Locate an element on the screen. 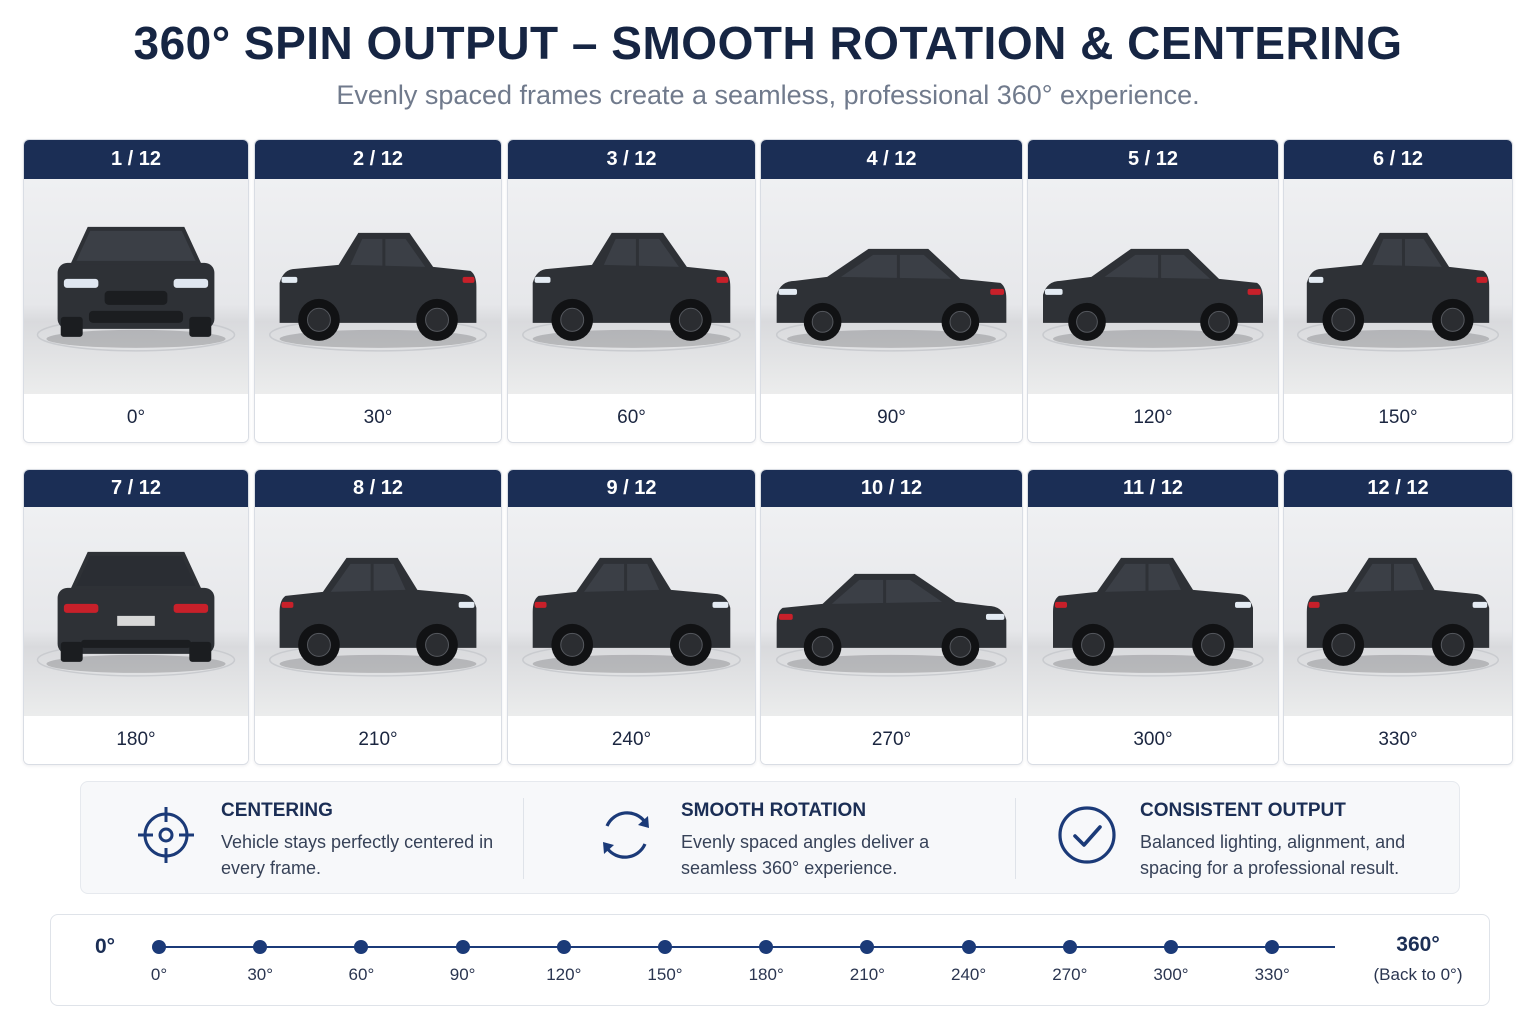 The height and width of the screenshot is (1024, 1536). frame-angle: 240° is located at coordinates (631, 740).